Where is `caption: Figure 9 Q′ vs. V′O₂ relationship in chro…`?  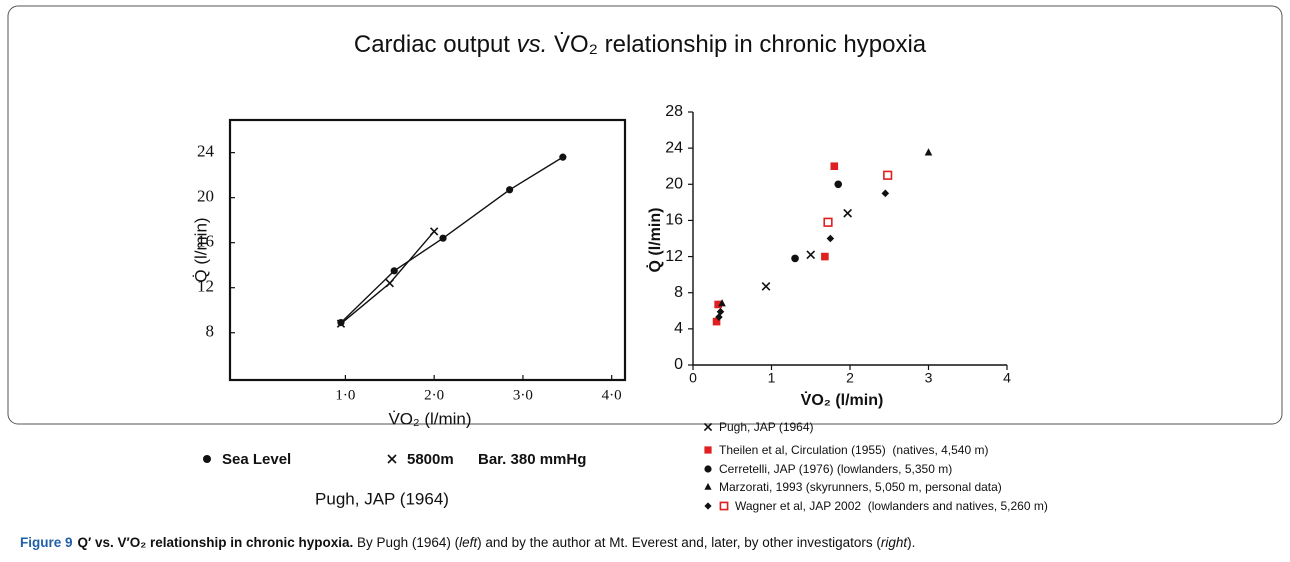
caption: Figure 9 Q′ vs. V′O₂ relationship in chro… is located at coordinates (467, 542).